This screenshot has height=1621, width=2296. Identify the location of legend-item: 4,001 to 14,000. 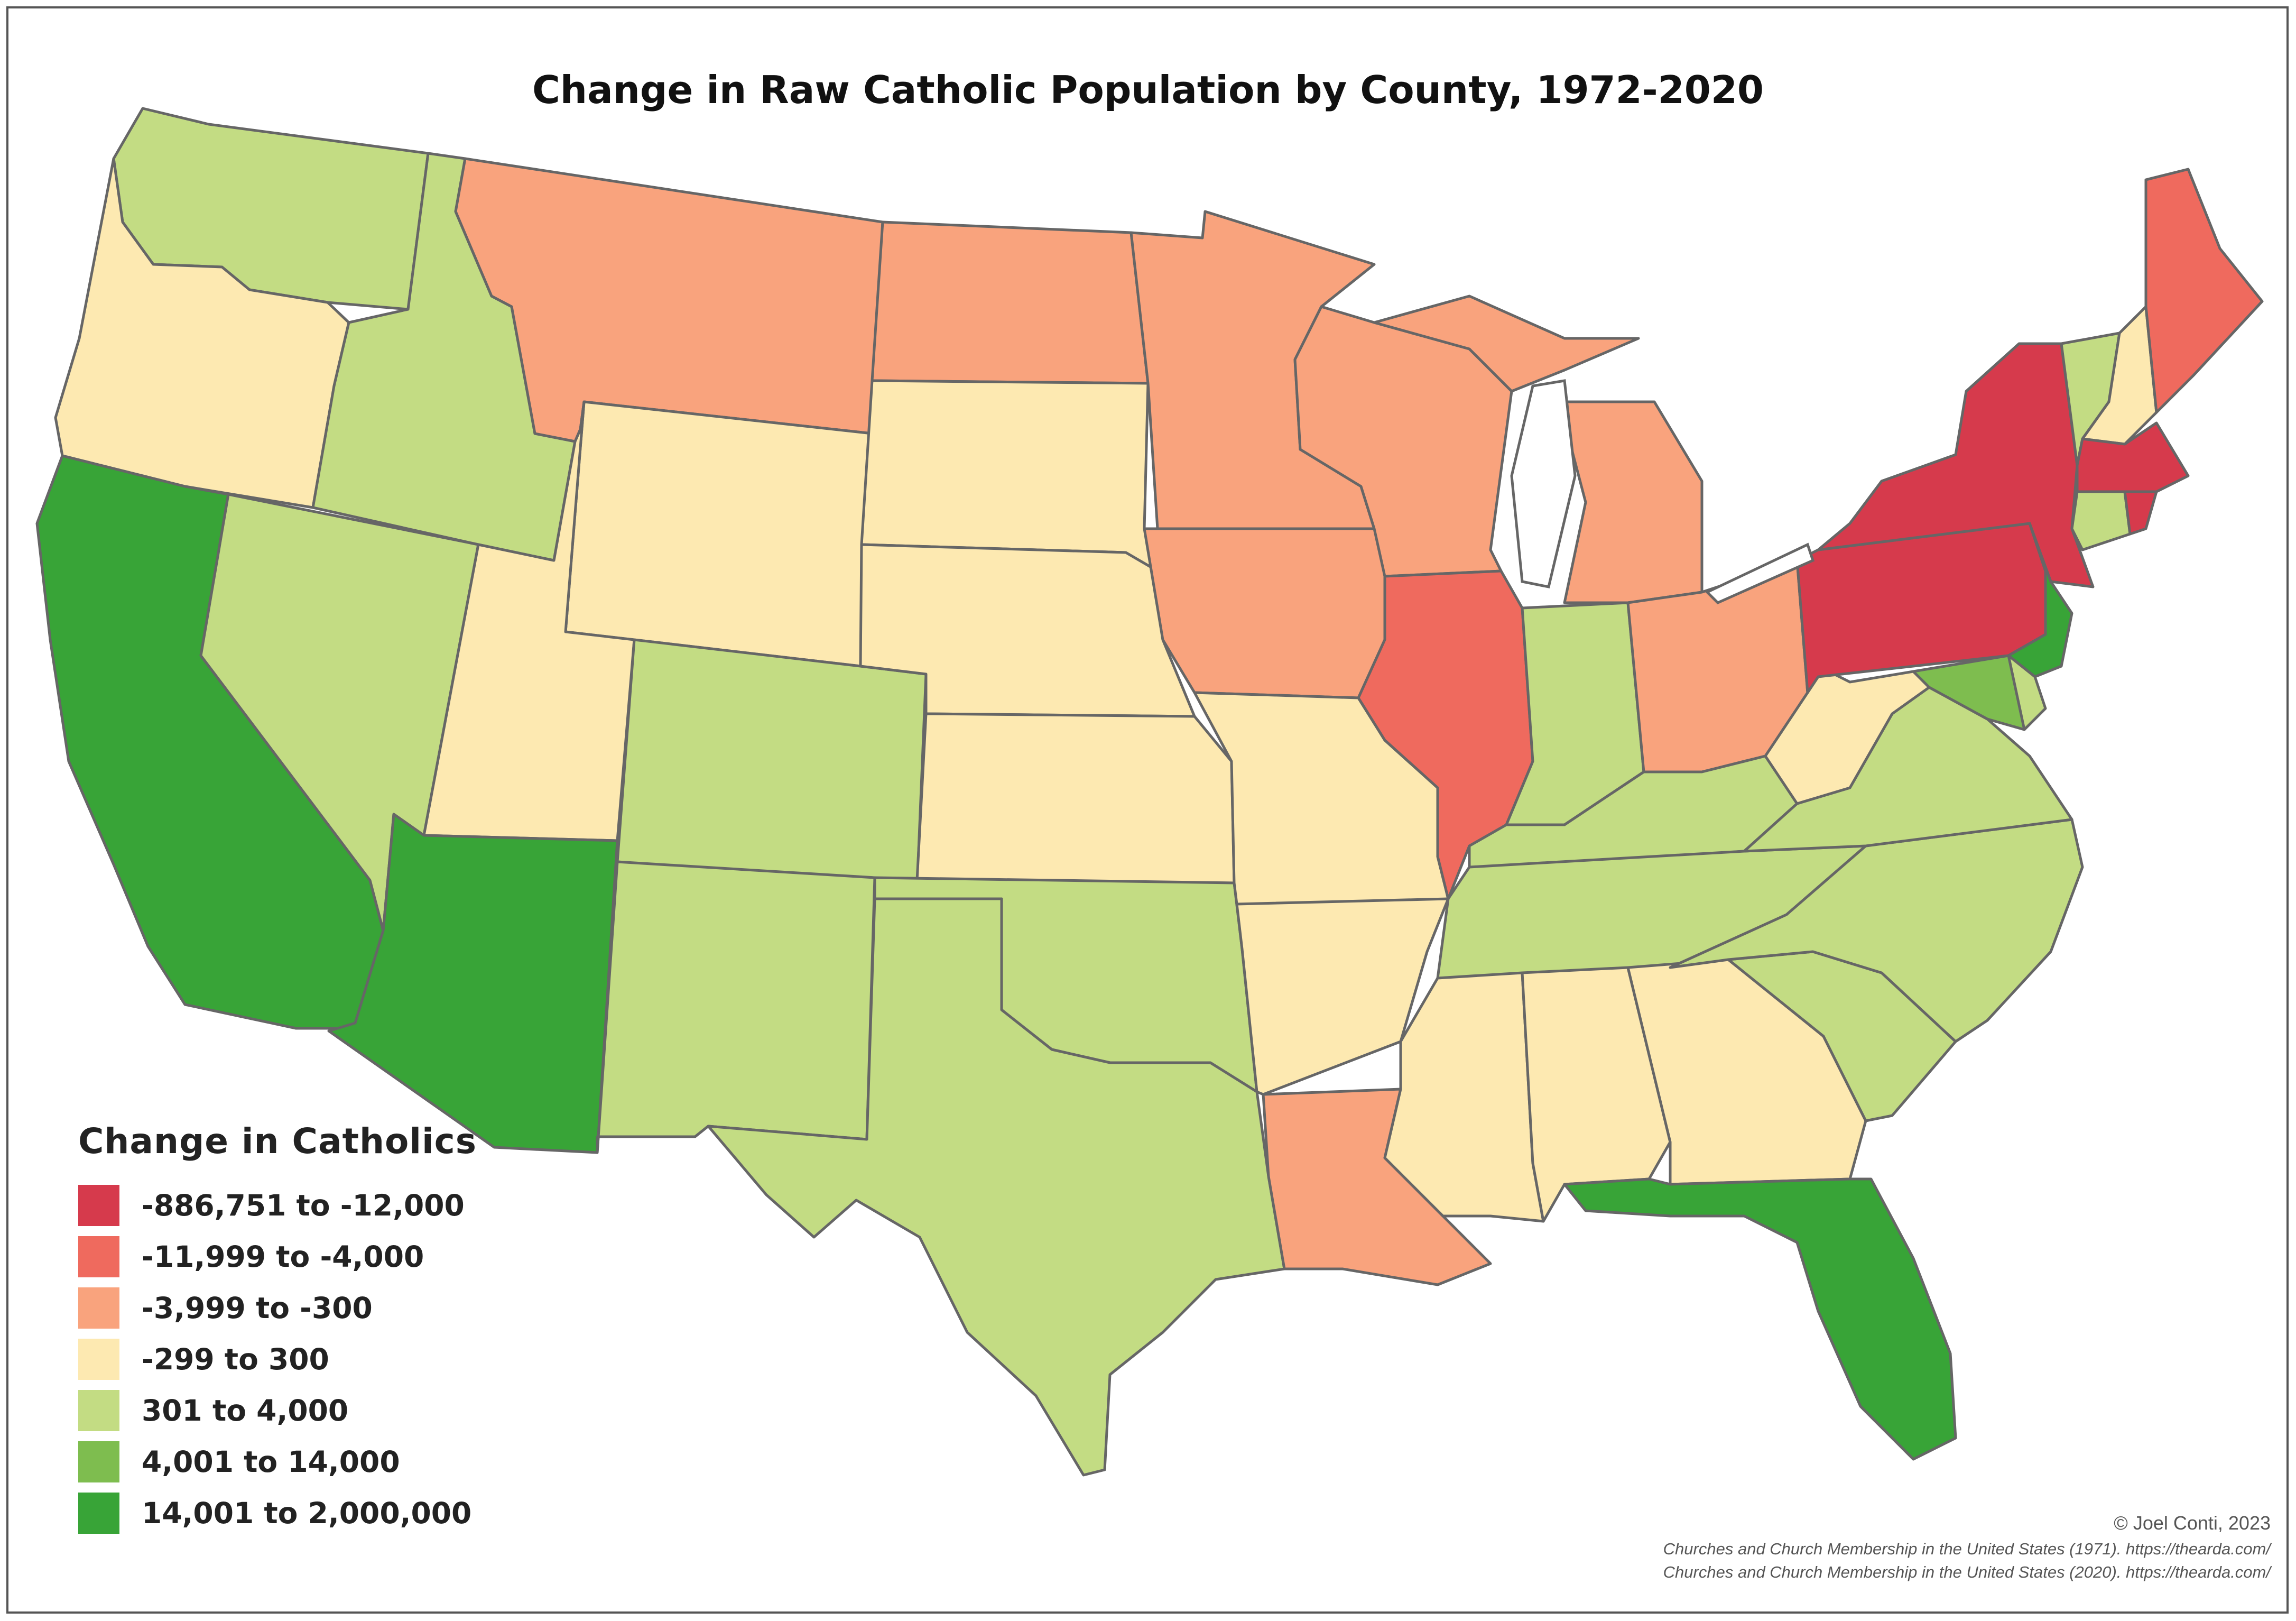
(277, 1461).